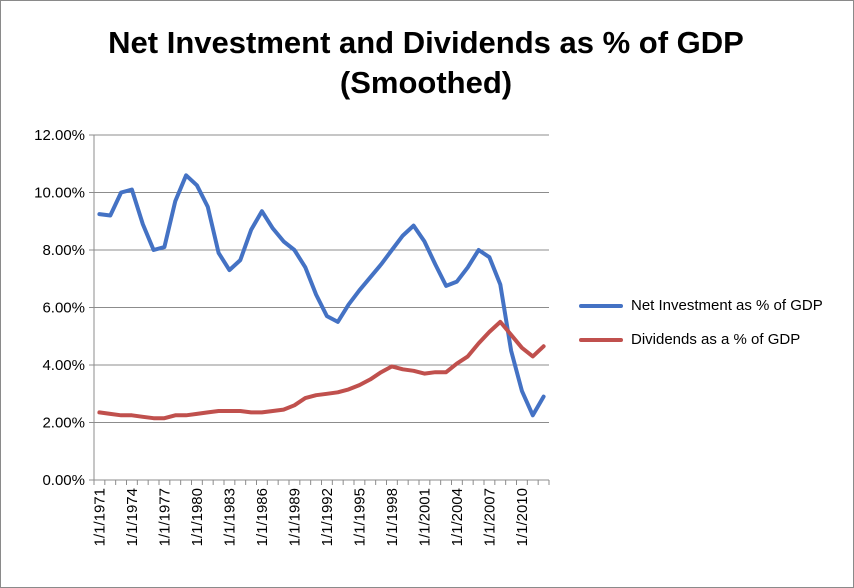  Describe the element at coordinates (392, 517) in the screenshot. I see `x-tick-label: 1/1/1998` at that location.